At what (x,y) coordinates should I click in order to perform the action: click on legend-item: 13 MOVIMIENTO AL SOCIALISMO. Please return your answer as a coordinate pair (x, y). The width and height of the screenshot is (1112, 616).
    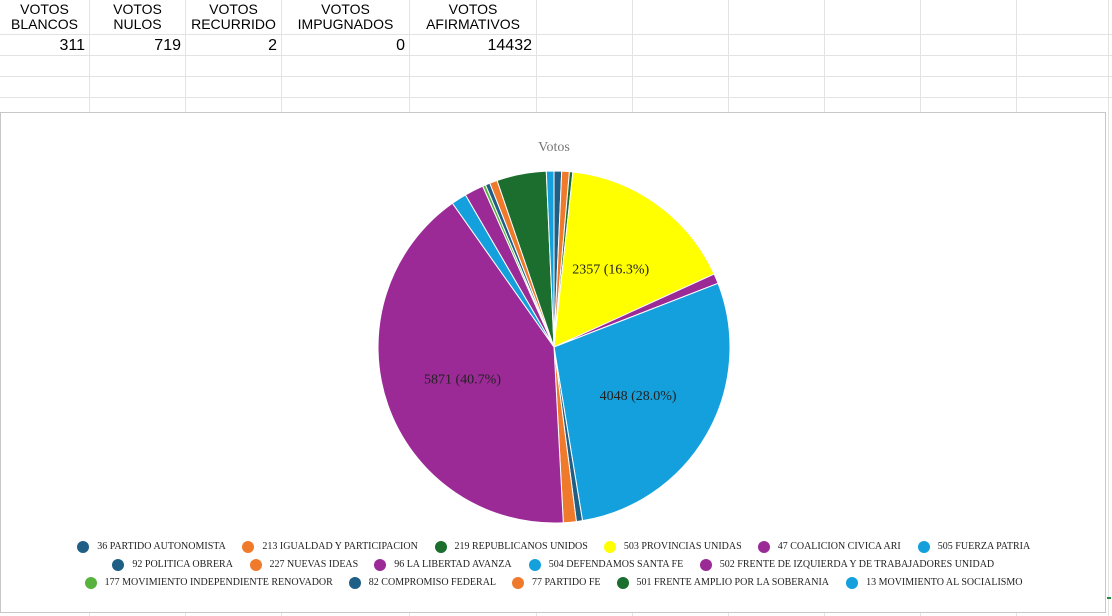
    Looking at the image, I should click on (935, 583).